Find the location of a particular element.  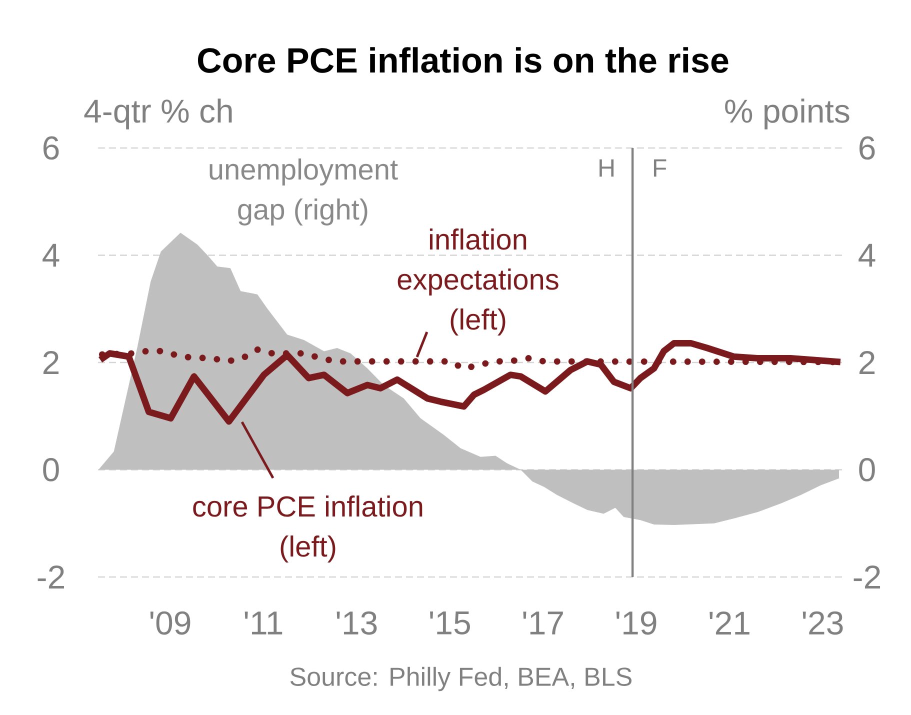

x-tick-label: '11 is located at coordinates (263, 623).